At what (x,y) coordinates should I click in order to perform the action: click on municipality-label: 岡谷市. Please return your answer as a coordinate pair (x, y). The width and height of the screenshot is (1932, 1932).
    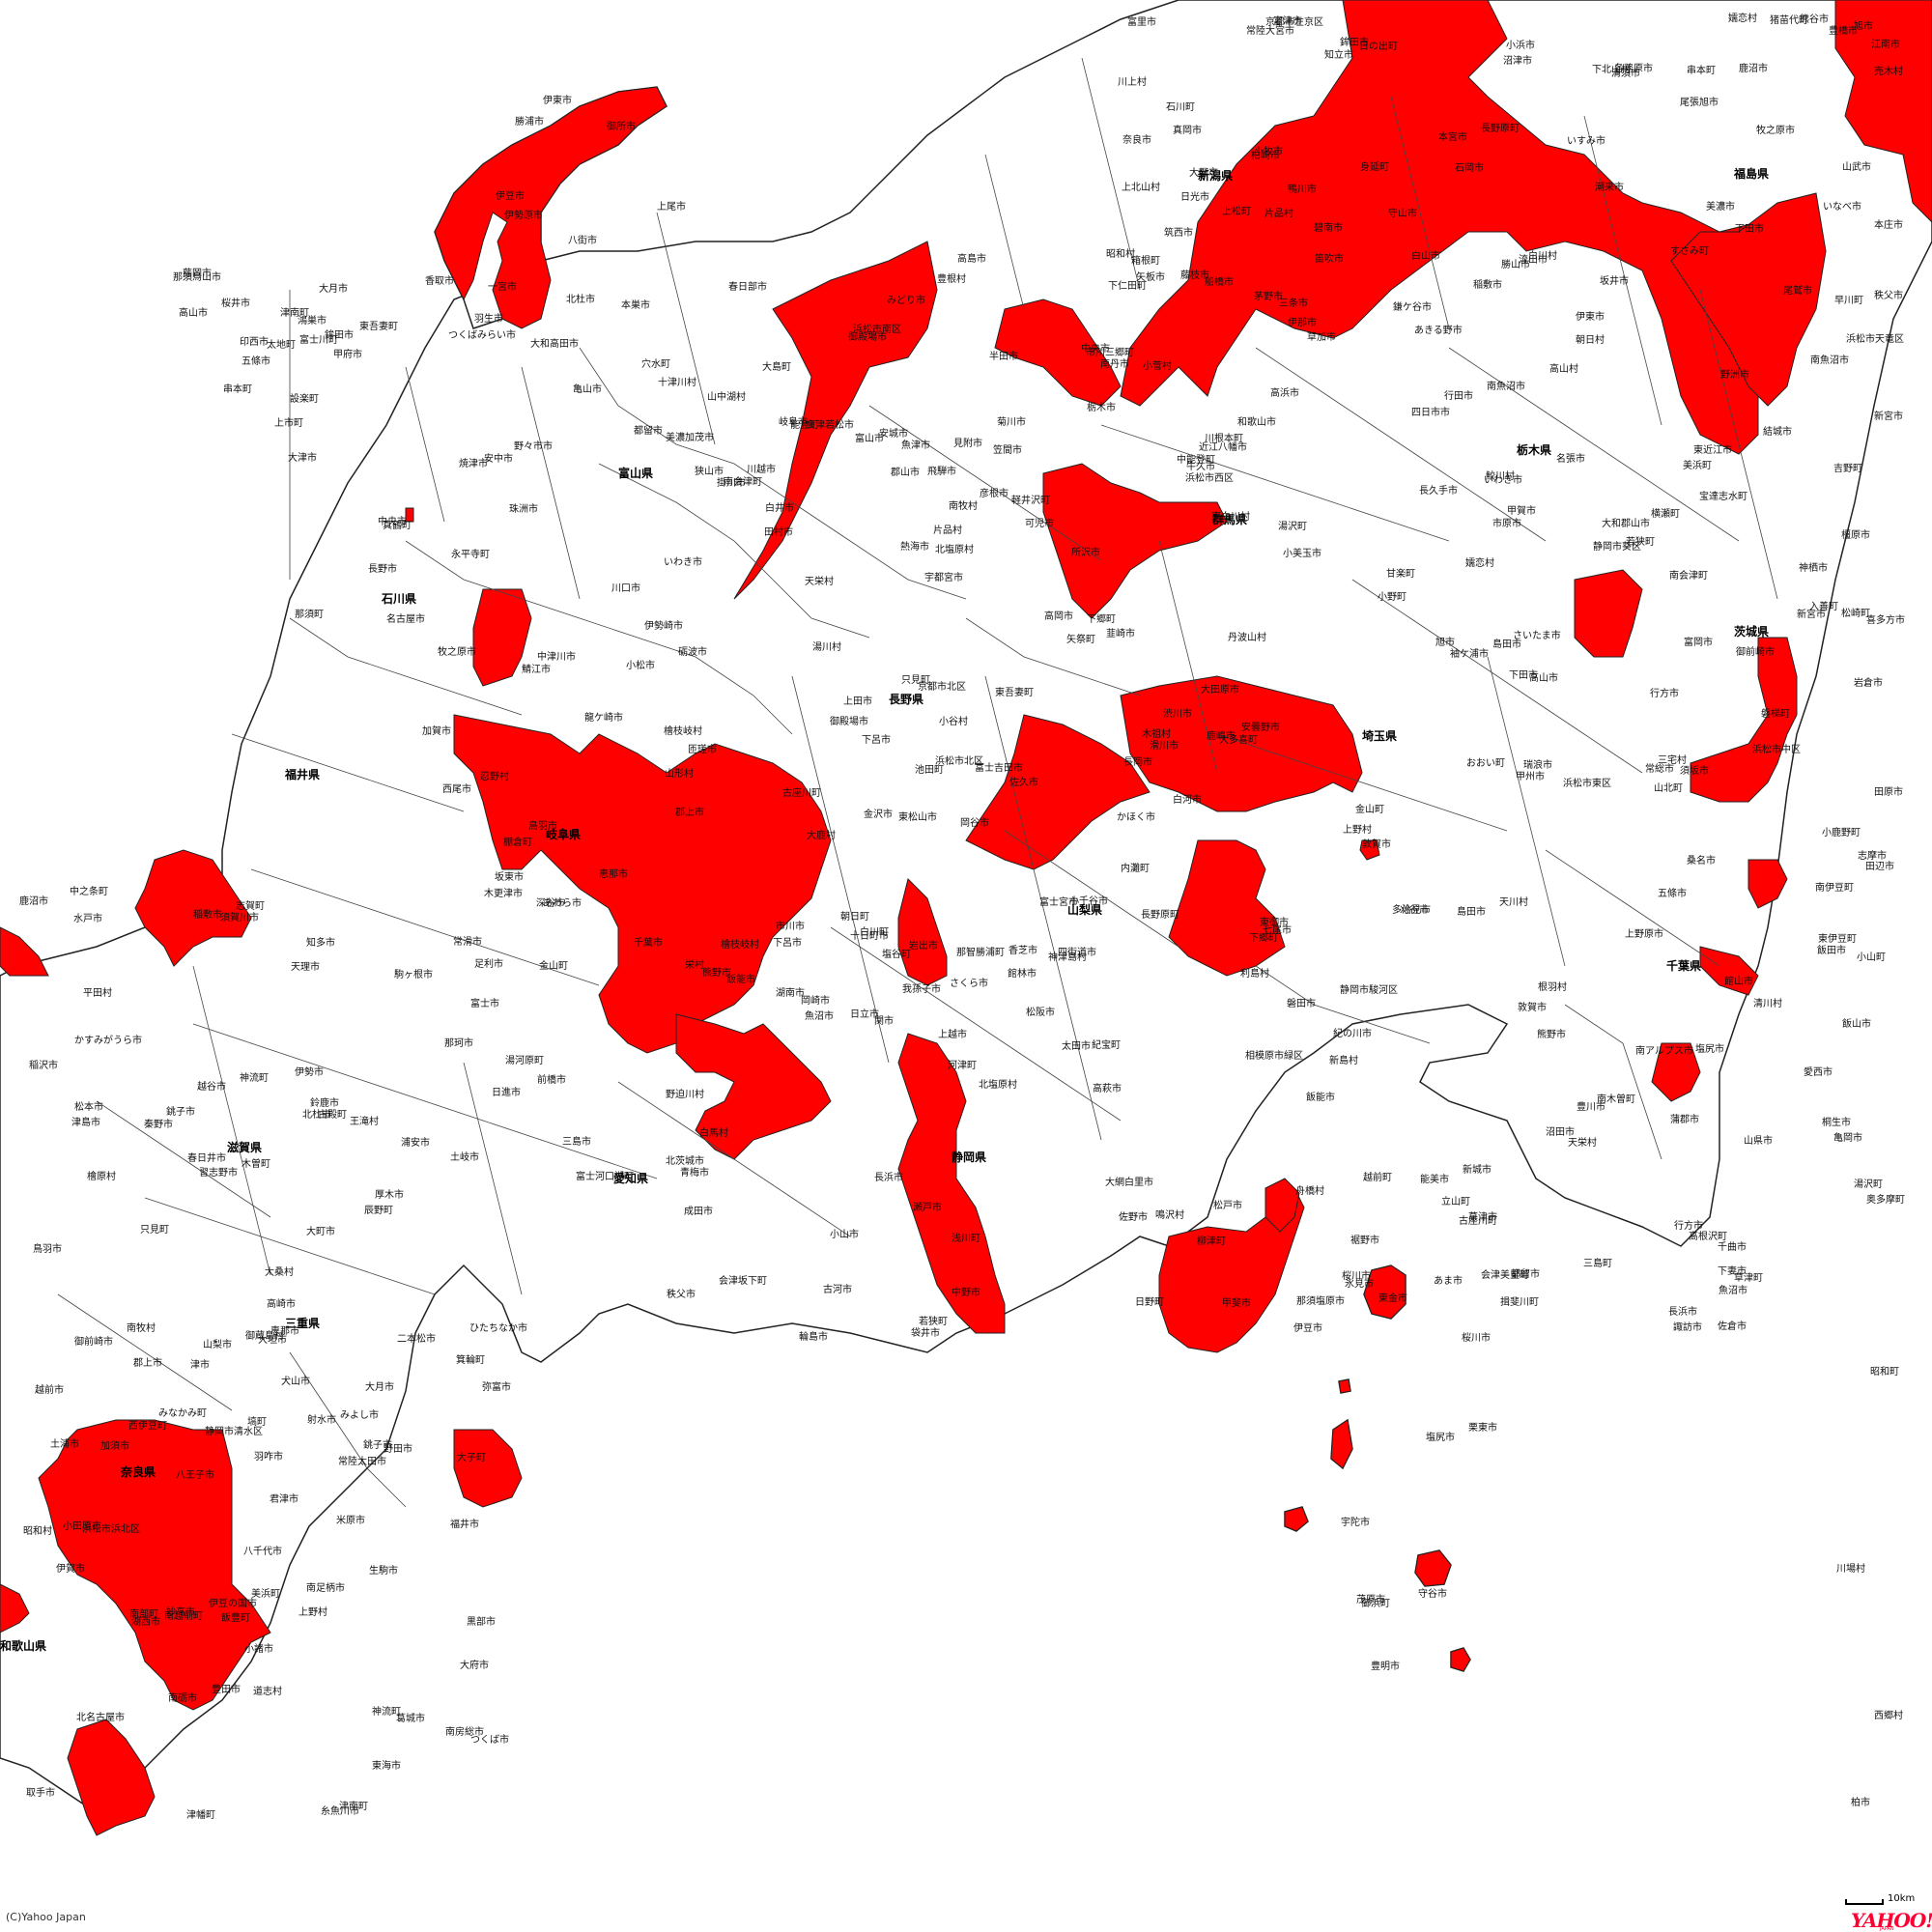
    Looking at the image, I should click on (974, 822).